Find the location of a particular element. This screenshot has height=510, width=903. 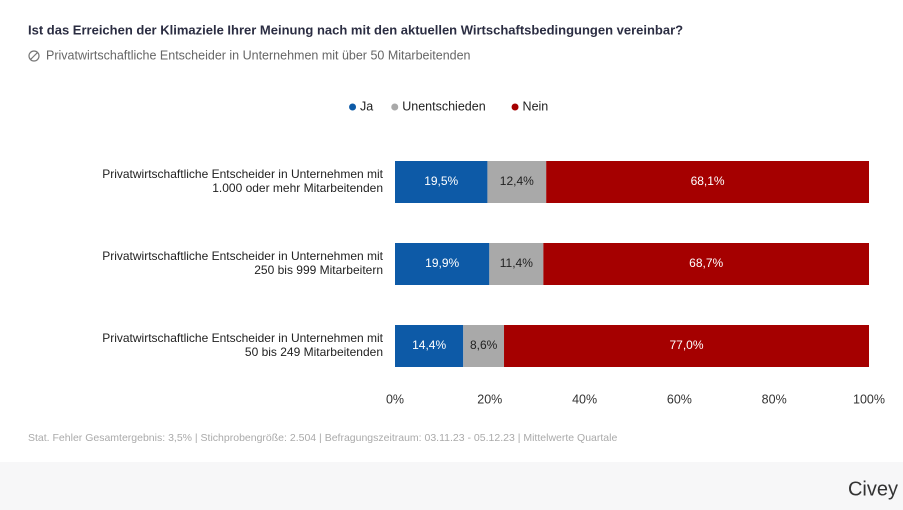

value-label: 11,4% is located at coordinates (516, 263).